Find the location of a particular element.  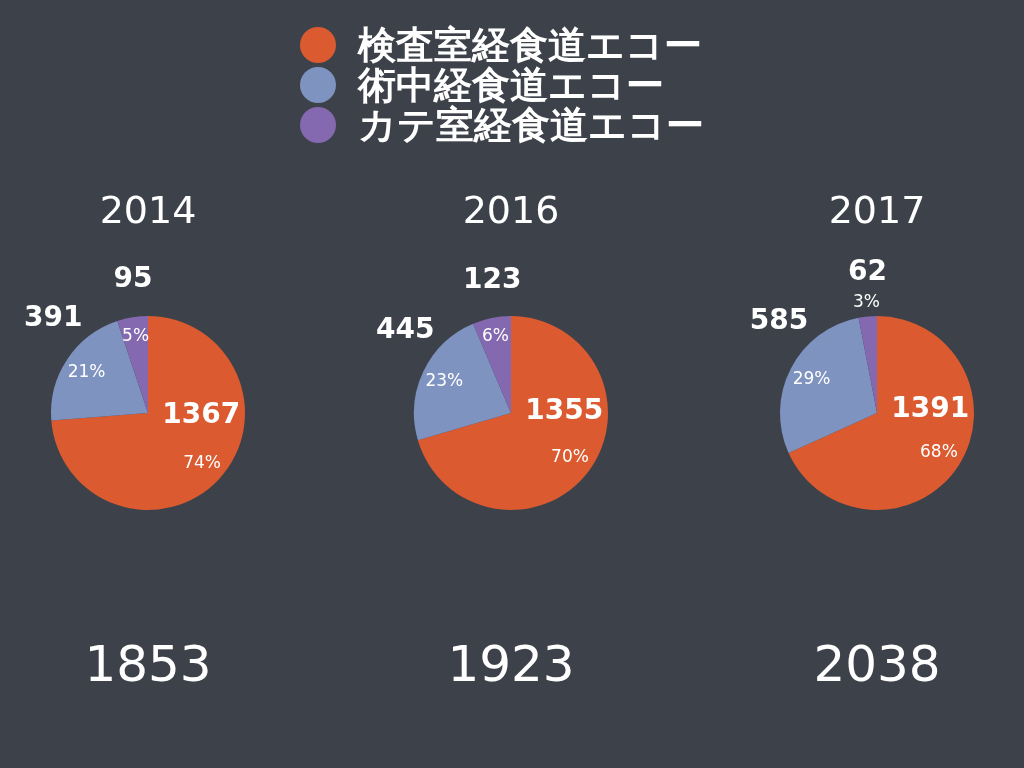

legend-label: カテ室経食道エコー is located at coordinates (531, 125).